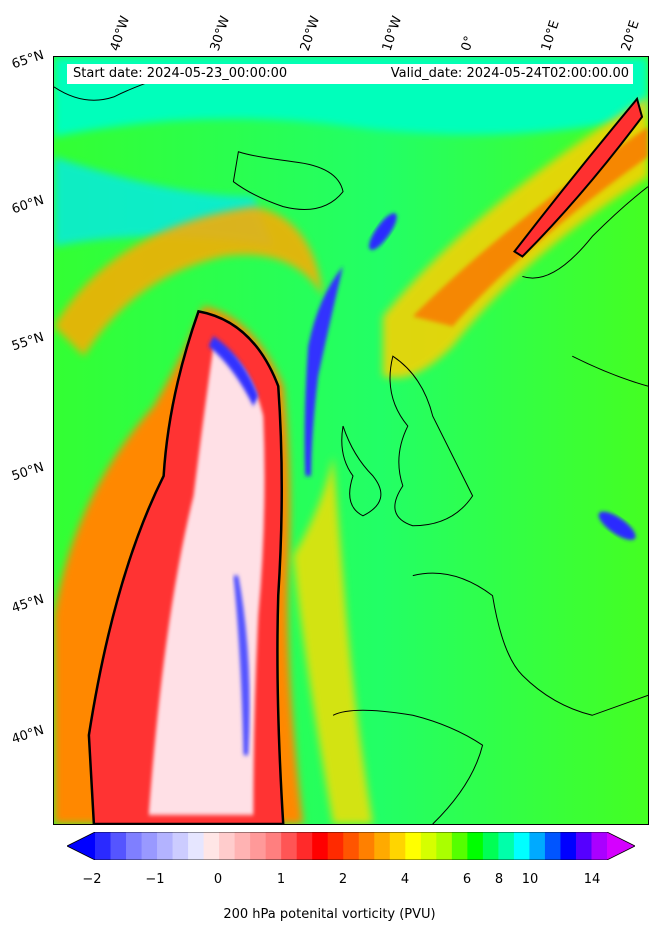 Image resolution: width=659 pixels, height=936 pixels. I want to click on lat-label-40n: 40°N, so click(28, 735).